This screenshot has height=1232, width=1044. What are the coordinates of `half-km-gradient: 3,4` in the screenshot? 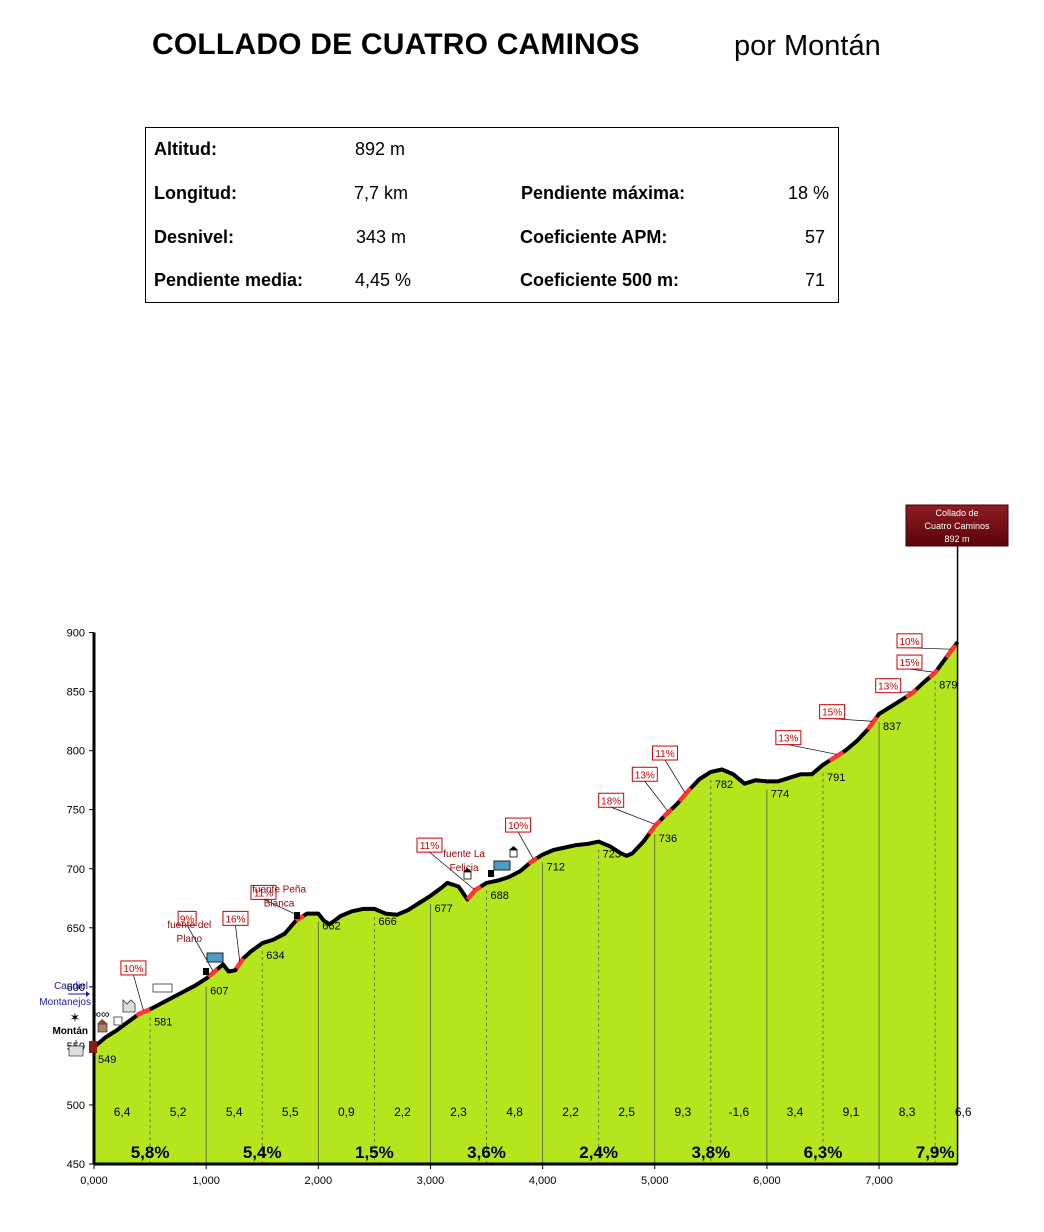 It's located at (795, 1112).